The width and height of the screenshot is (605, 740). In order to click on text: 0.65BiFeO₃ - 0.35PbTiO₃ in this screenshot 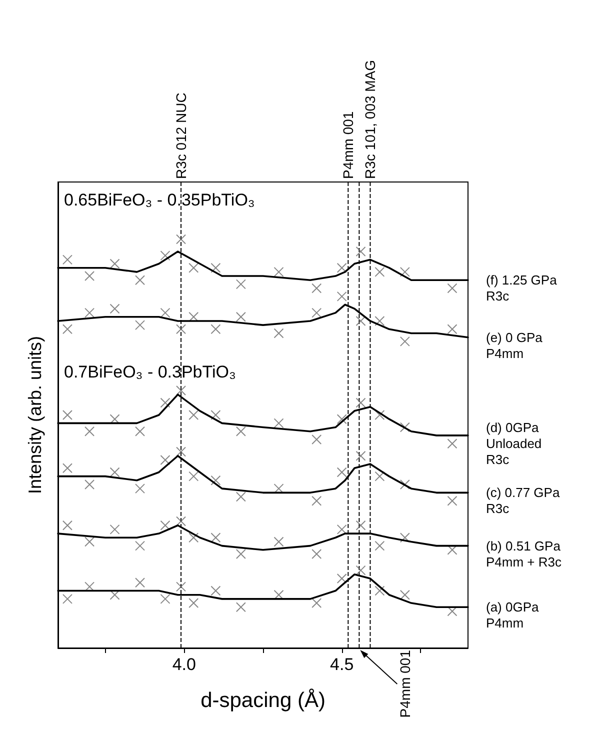, I will do `click(159, 200)`.